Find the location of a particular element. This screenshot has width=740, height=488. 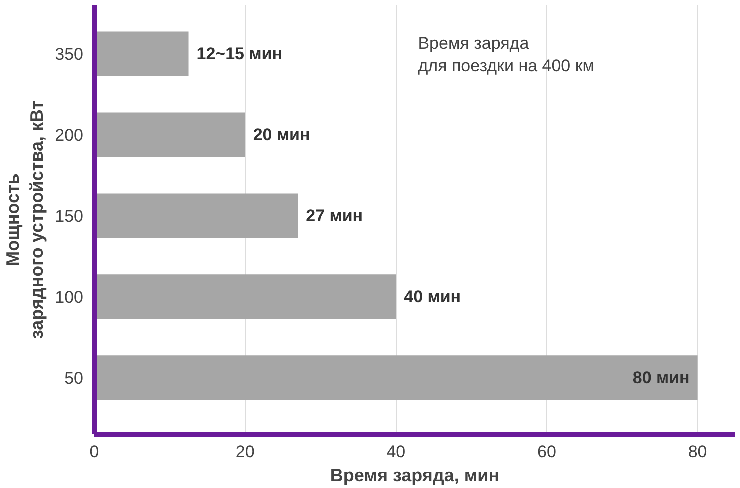

data-label: 27 мин is located at coordinates (335, 216).